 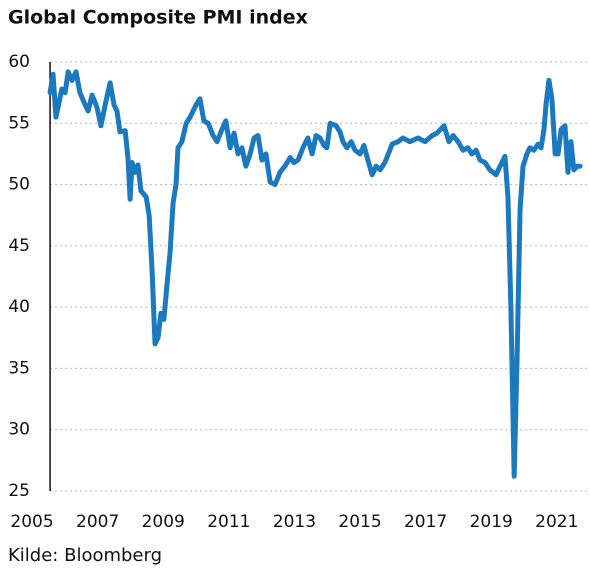 I want to click on y-tick-label: 40, so click(x=19, y=307).